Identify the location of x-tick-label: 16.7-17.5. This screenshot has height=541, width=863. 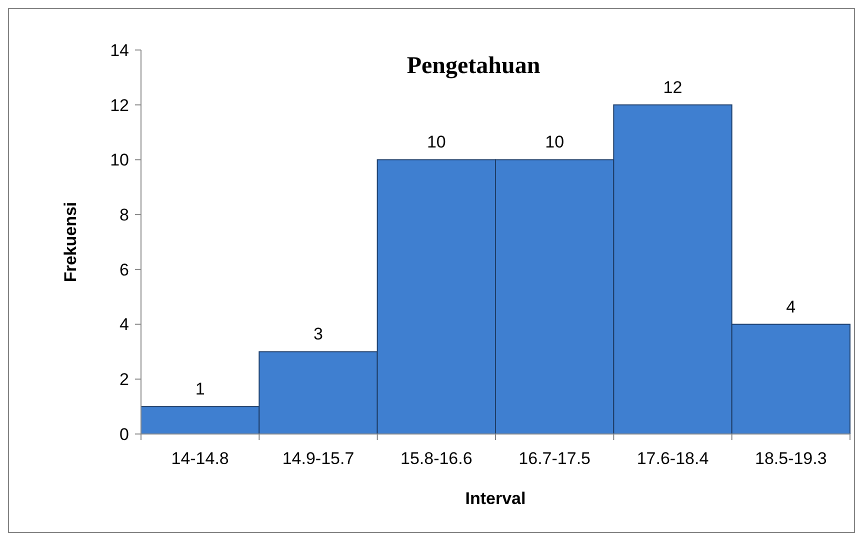
(554, 458).